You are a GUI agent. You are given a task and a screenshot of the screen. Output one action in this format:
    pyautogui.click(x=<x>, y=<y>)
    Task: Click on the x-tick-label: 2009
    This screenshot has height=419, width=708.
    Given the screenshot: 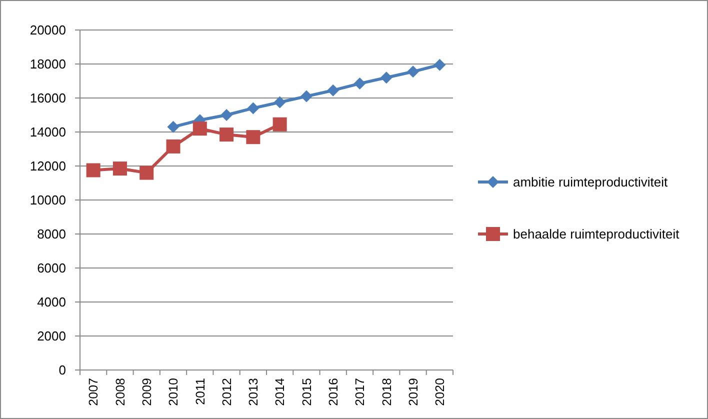 What is the action you would take?
    pyautogui.click(x=147, y=392)
    